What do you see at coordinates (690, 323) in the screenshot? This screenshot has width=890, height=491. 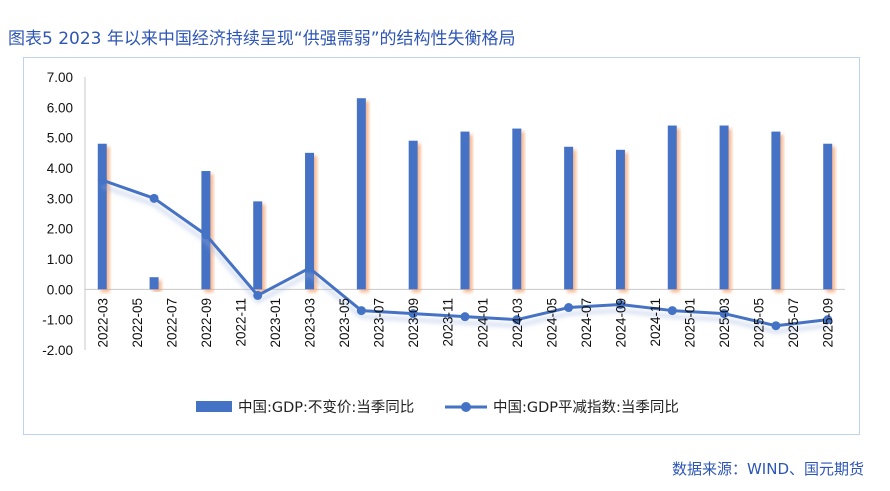 I see `x-tick-label: 2025-01` at bounding box center [690, 323].